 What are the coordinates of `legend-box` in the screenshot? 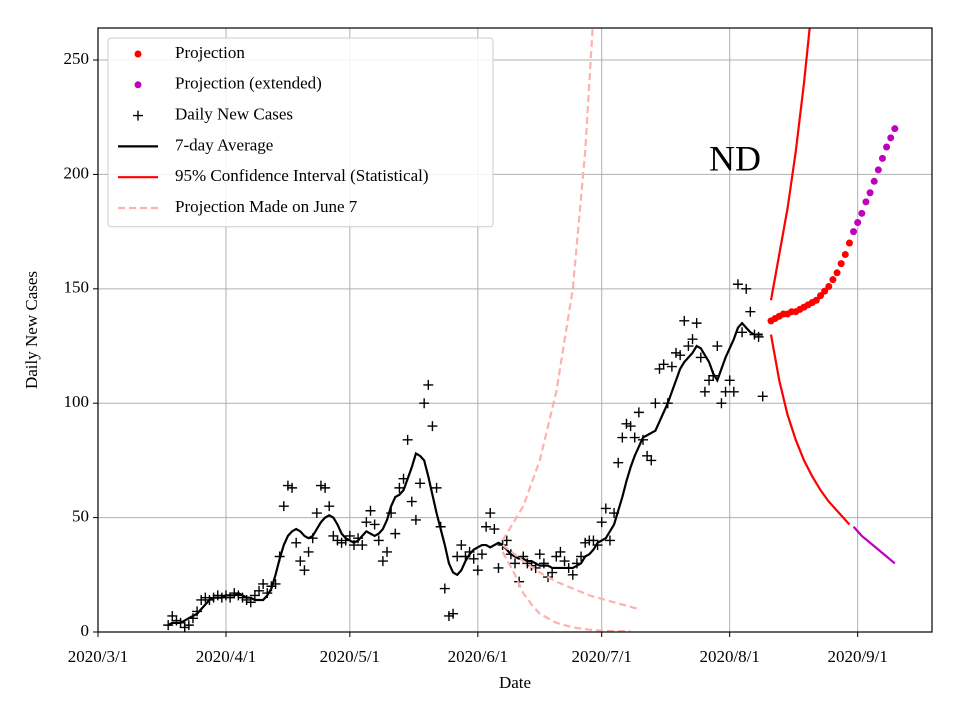 It's located at (300, 132).